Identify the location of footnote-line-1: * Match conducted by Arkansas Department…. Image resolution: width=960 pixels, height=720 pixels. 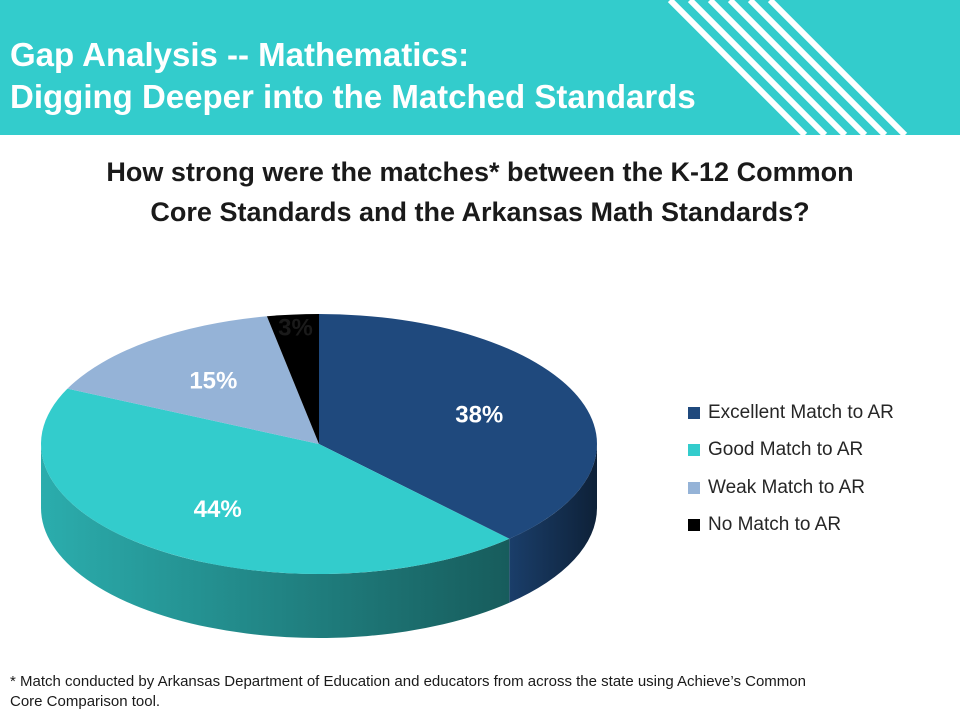
(408, 681).